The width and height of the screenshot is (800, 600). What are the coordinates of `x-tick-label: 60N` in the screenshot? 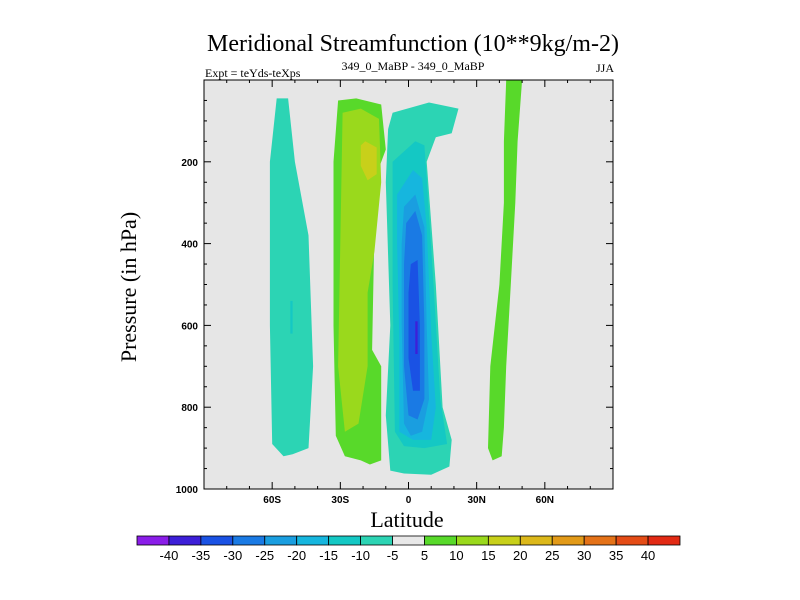 It's located at (545, 500).